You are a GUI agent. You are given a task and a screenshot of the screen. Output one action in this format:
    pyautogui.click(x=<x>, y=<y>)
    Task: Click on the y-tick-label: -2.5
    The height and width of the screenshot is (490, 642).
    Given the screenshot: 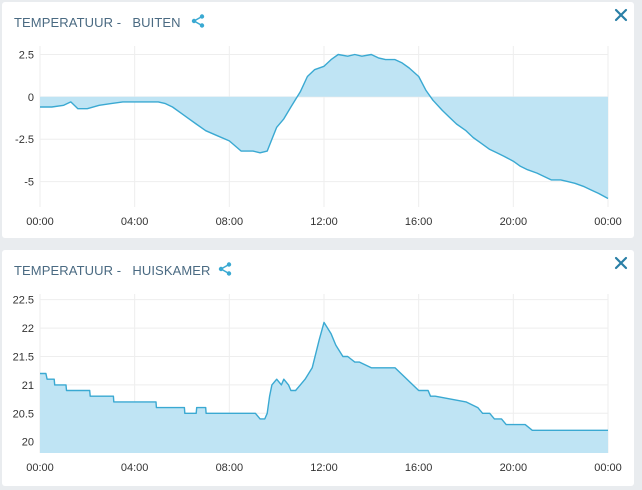 What is the action you would take?
    pyautogui.click(x=24, y=140)
    